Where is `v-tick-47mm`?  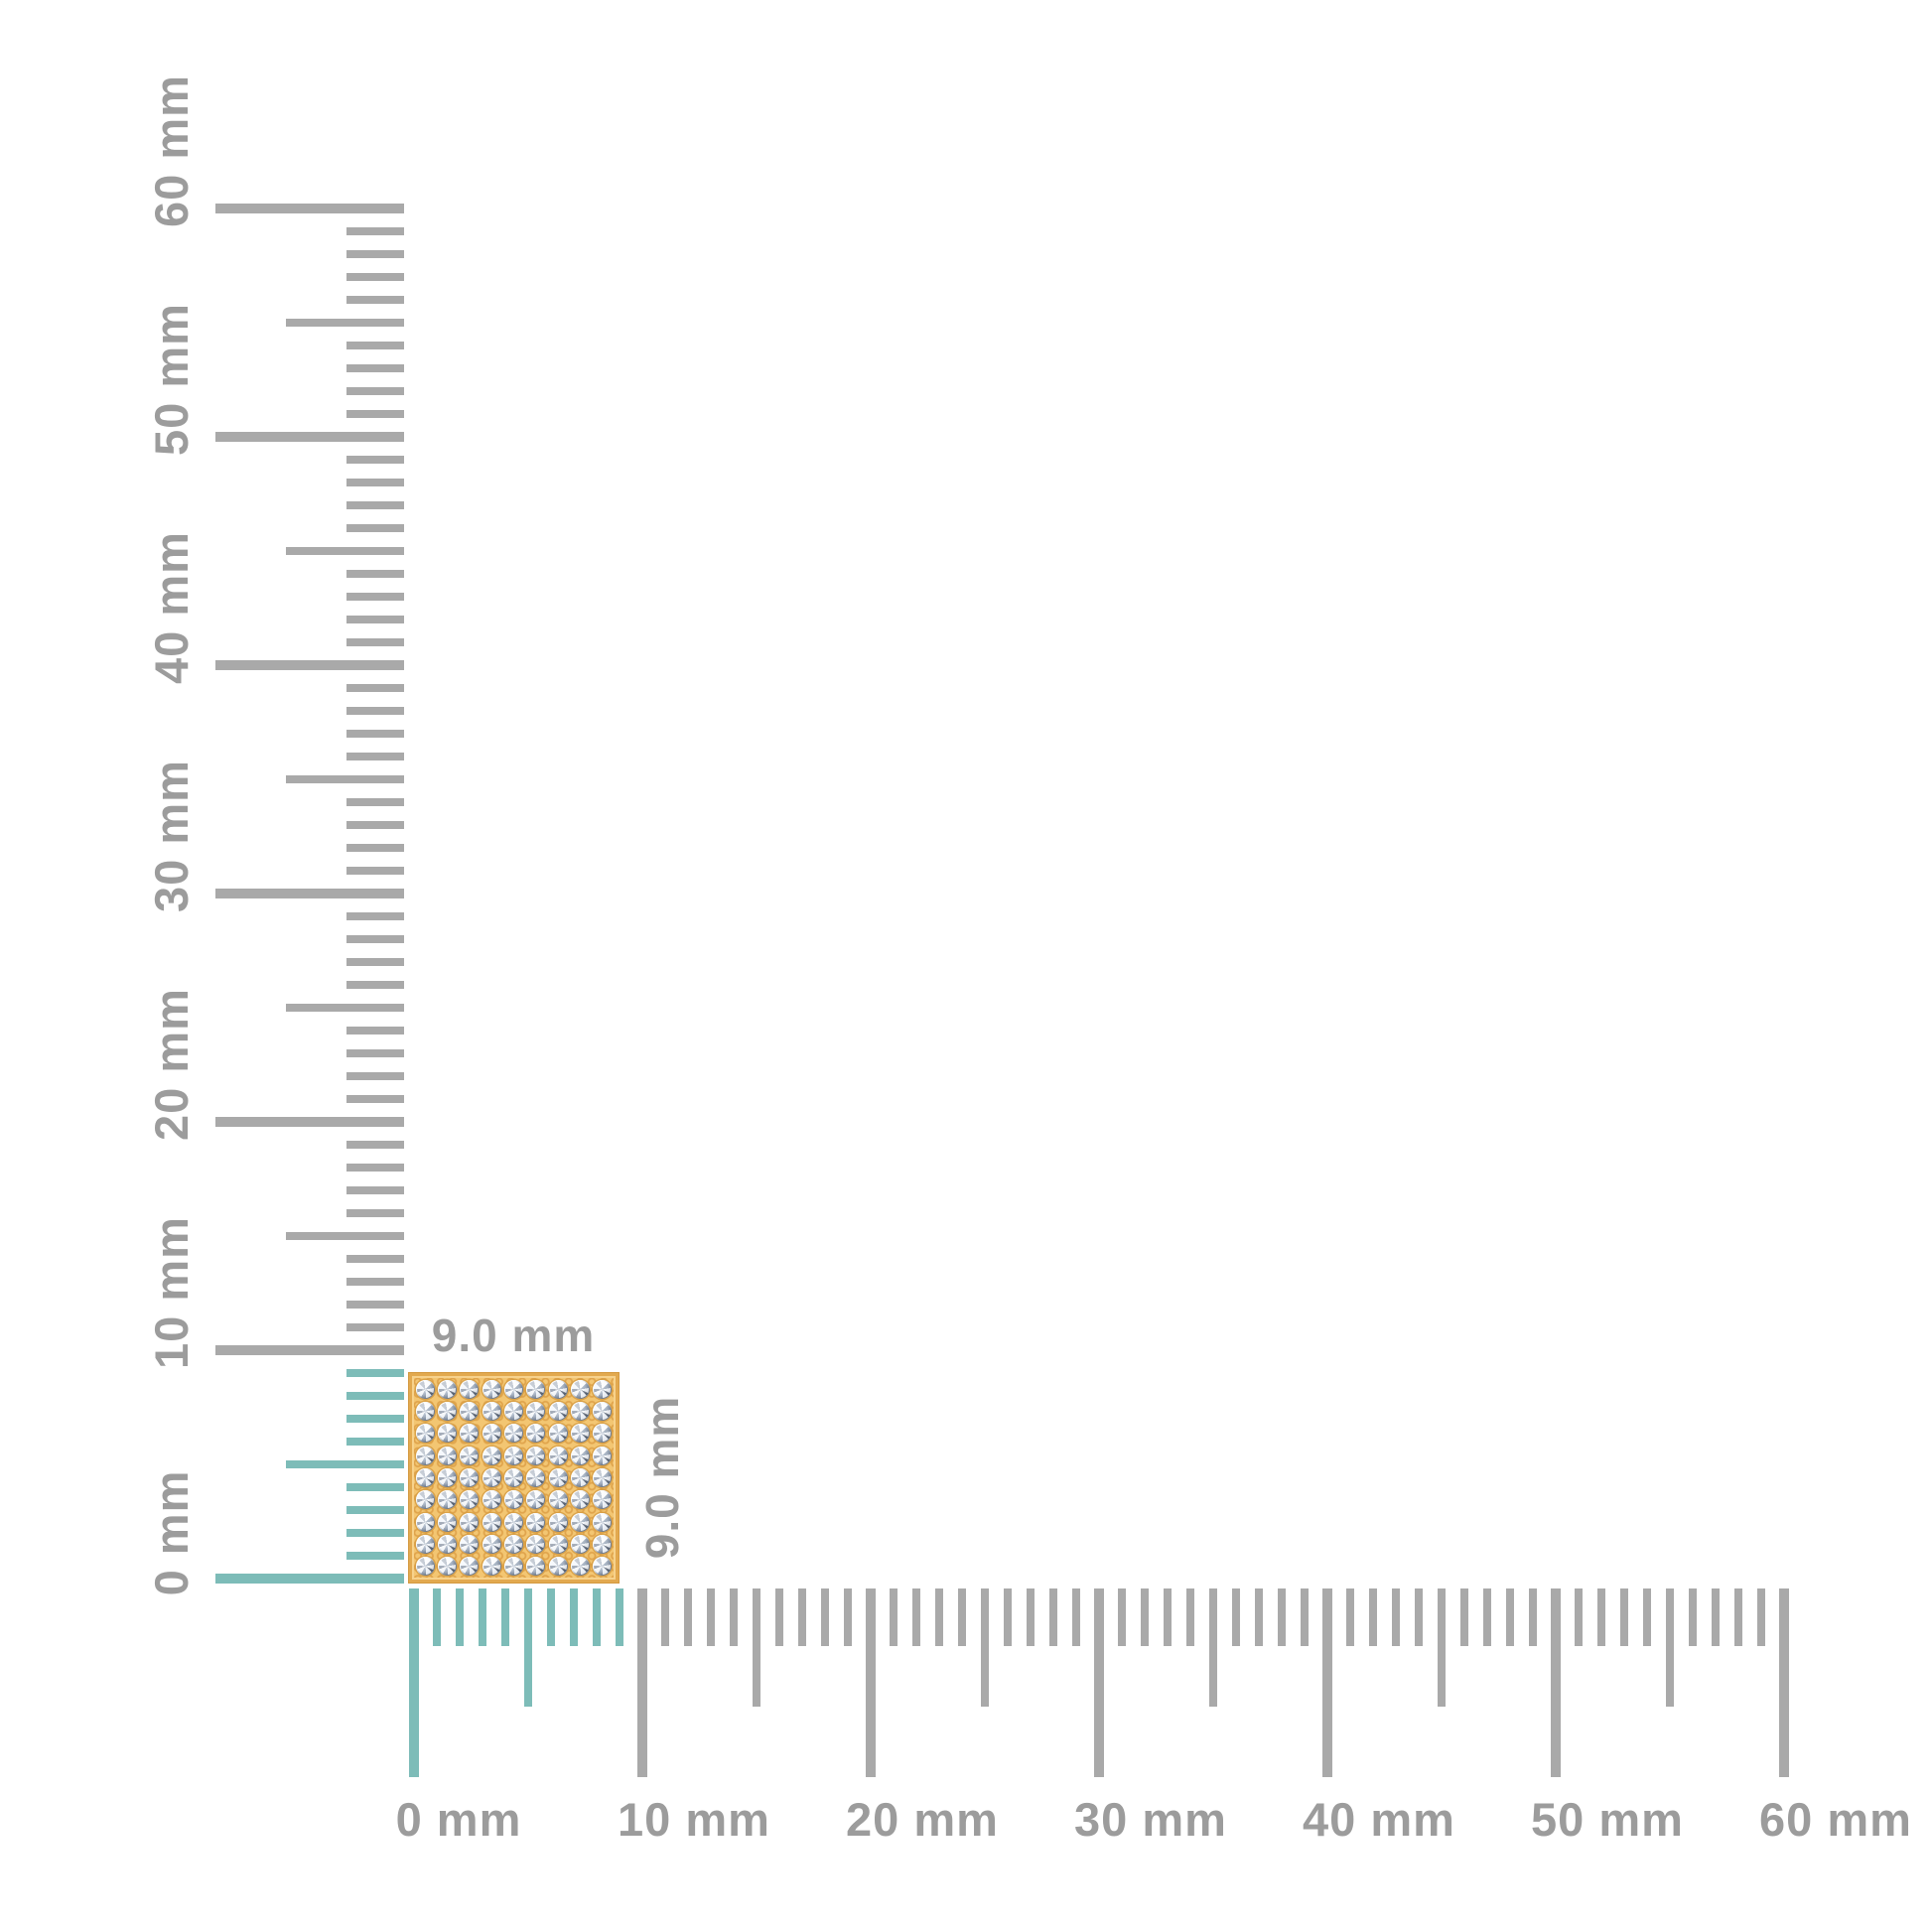
v-tick-47mm is located at coordinates (375, 505).